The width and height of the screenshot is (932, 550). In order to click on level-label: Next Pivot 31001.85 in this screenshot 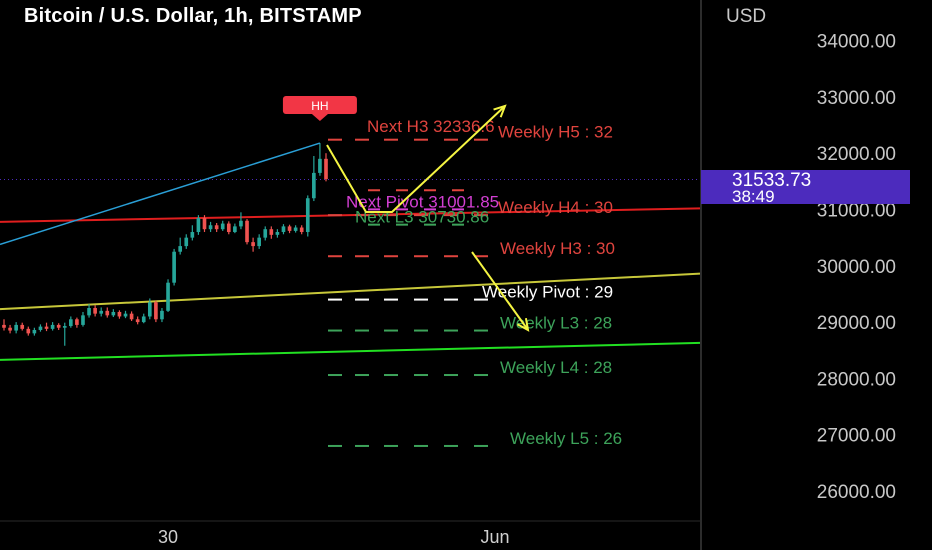, I will do `click(422, 201)`.